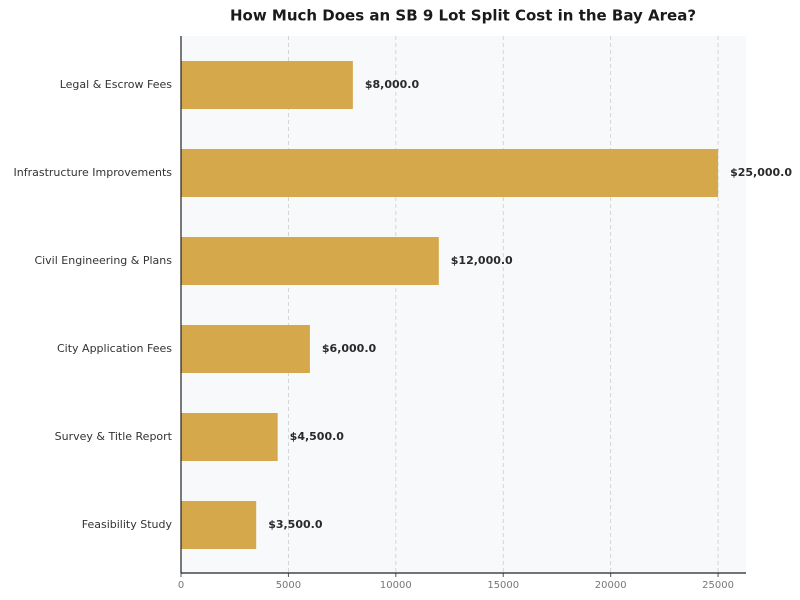  Describe the element at coordinates (396, 585) in the screenshot. I see `x-tick-label: 10000` at that location.